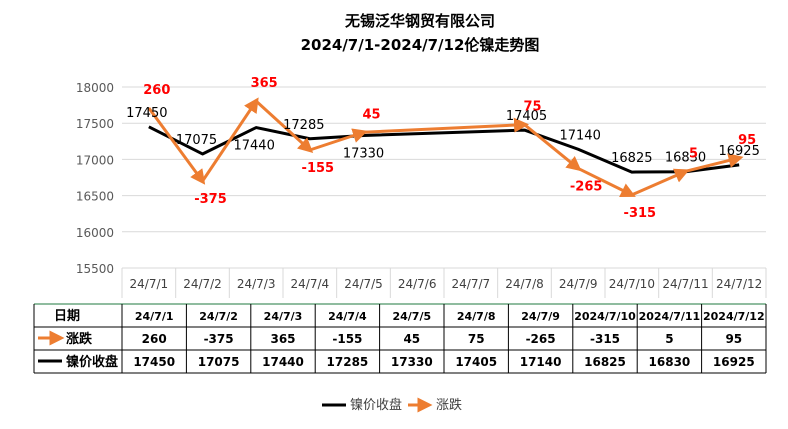  I want to click on price-data-label: 17450, so click(146, 113).